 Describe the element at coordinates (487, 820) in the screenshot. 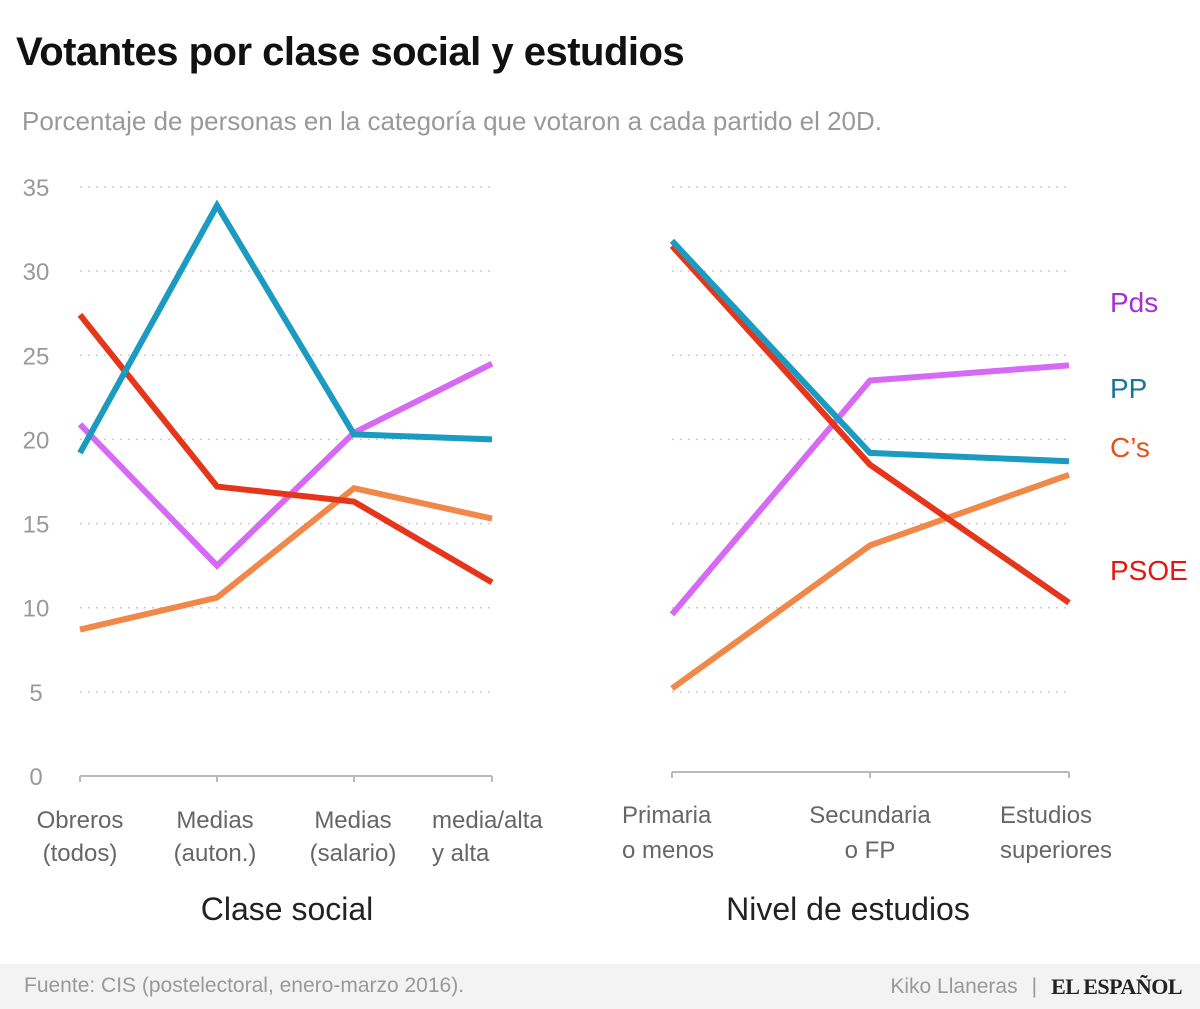

I see `x-tick-label: media/alta` at that location.